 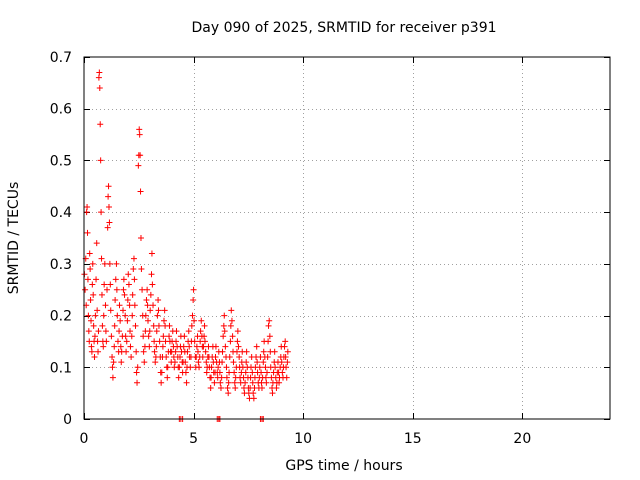 What do you see at coordinates (413, 439) in the screenshot?
I see `x-tick-label: 15` at bounding box center [413, 439].